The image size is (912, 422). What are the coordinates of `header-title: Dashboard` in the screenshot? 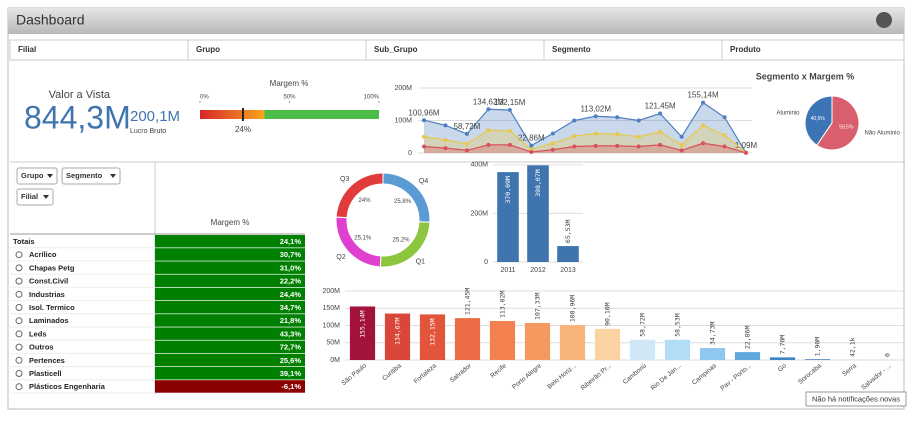 It's located at (50, 20).